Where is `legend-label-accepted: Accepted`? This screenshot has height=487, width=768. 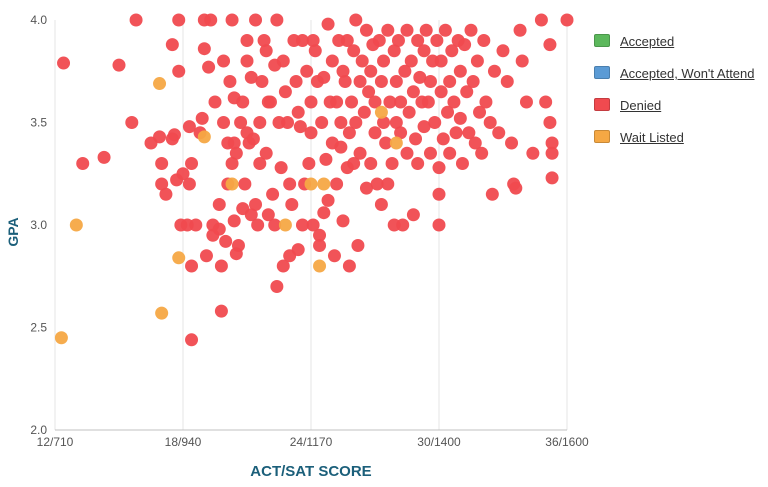
legend-label-accepted: Accepted is located at coordinates (647, 41).